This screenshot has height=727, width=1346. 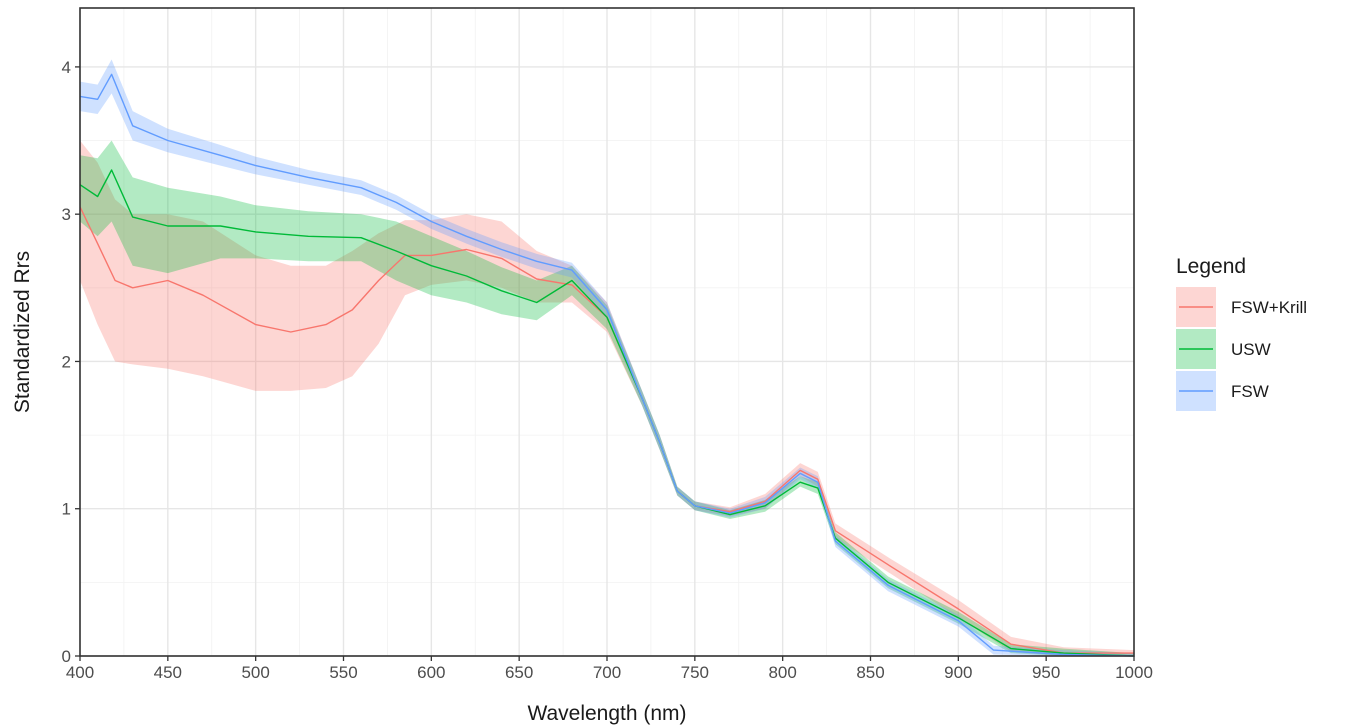 I want to click on legend-label-fsw: FSW, so click(x=1250, y=391).